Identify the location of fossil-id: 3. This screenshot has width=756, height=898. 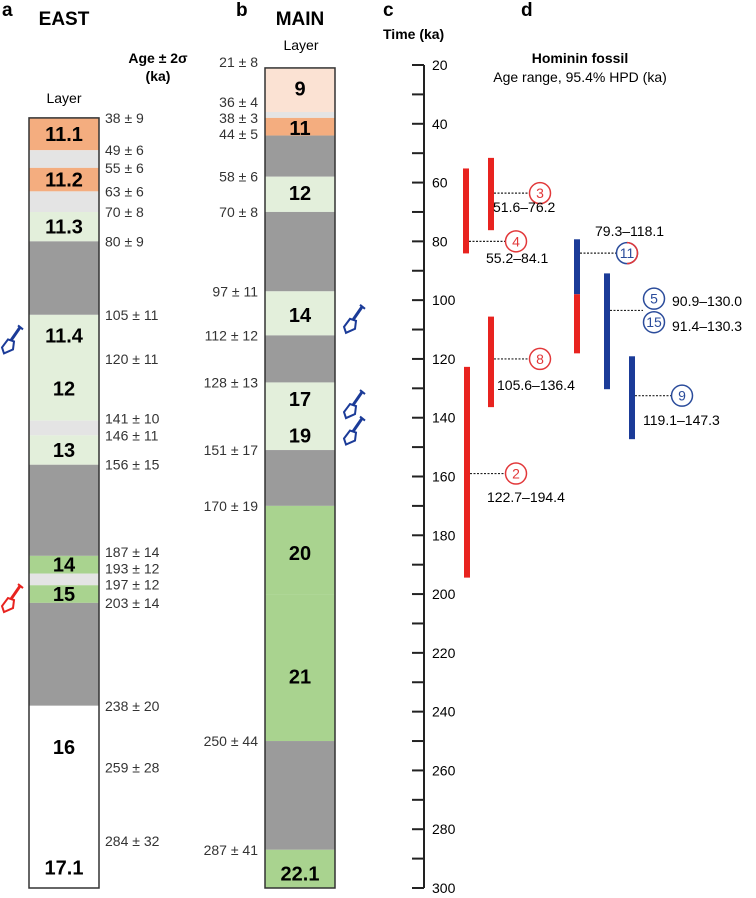
(540, 193).